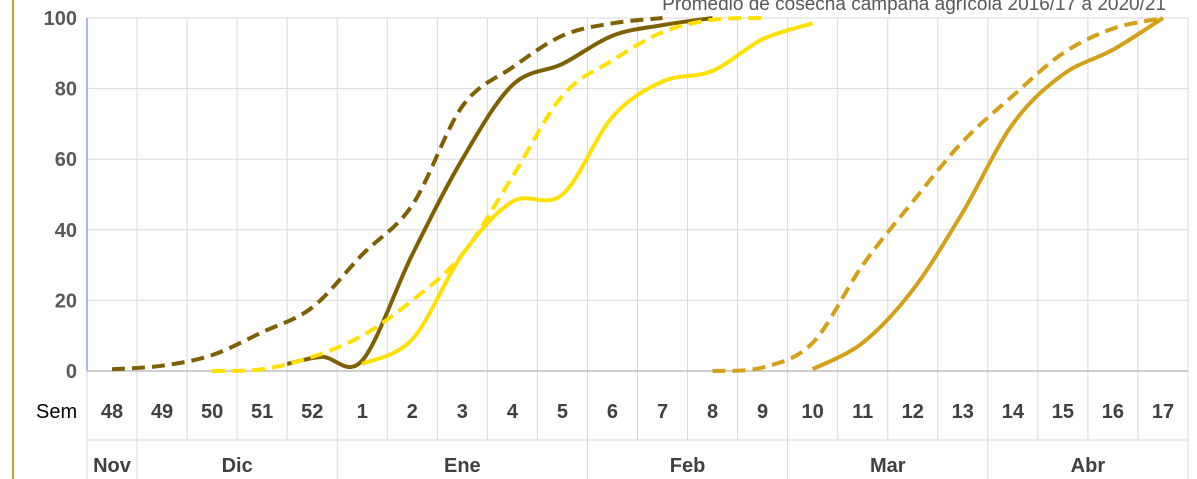 The height and width of the screenshot is (479, 1197). Describe the element at coordinates (599, 466) in the screenshot. I see `month-labels: Nov Dic Ene Feb Mar Abr` at that location.